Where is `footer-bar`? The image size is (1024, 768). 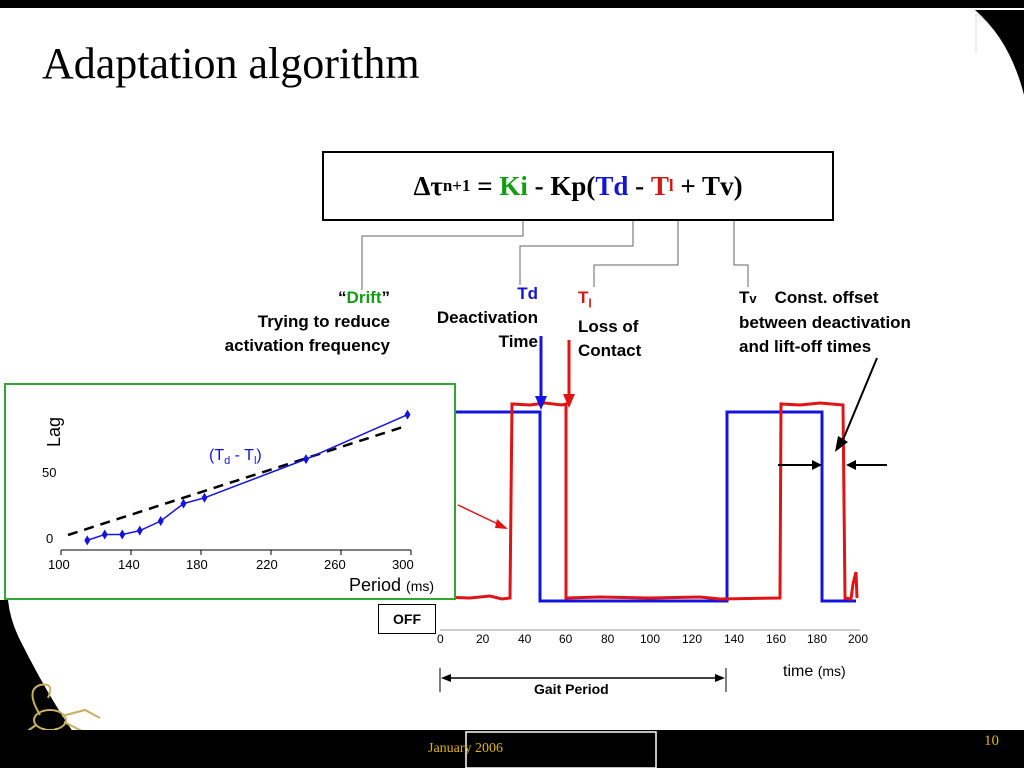 footer-bar is located at coordinates (512, 749).